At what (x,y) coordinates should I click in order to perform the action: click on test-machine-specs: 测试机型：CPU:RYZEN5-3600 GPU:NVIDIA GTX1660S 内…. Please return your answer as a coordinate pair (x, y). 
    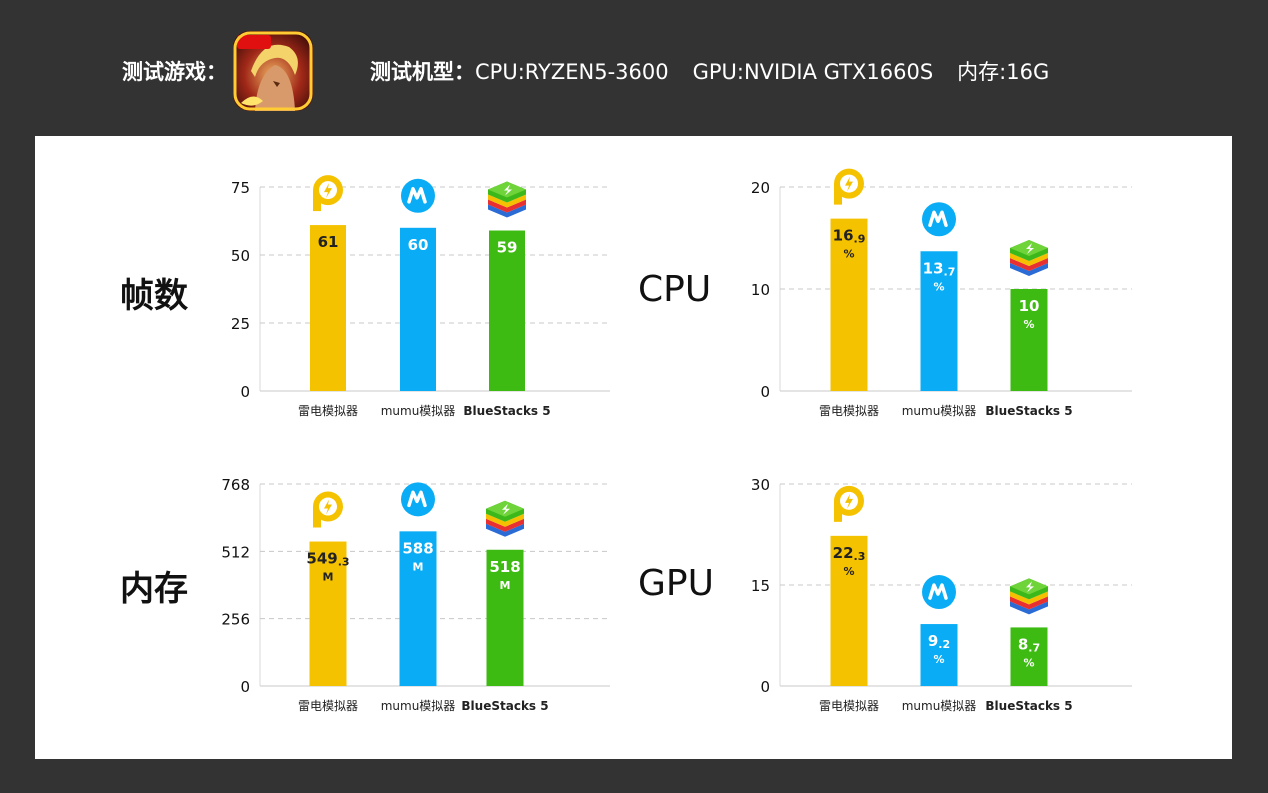
    Looking at the image, I should click on (721, 71).